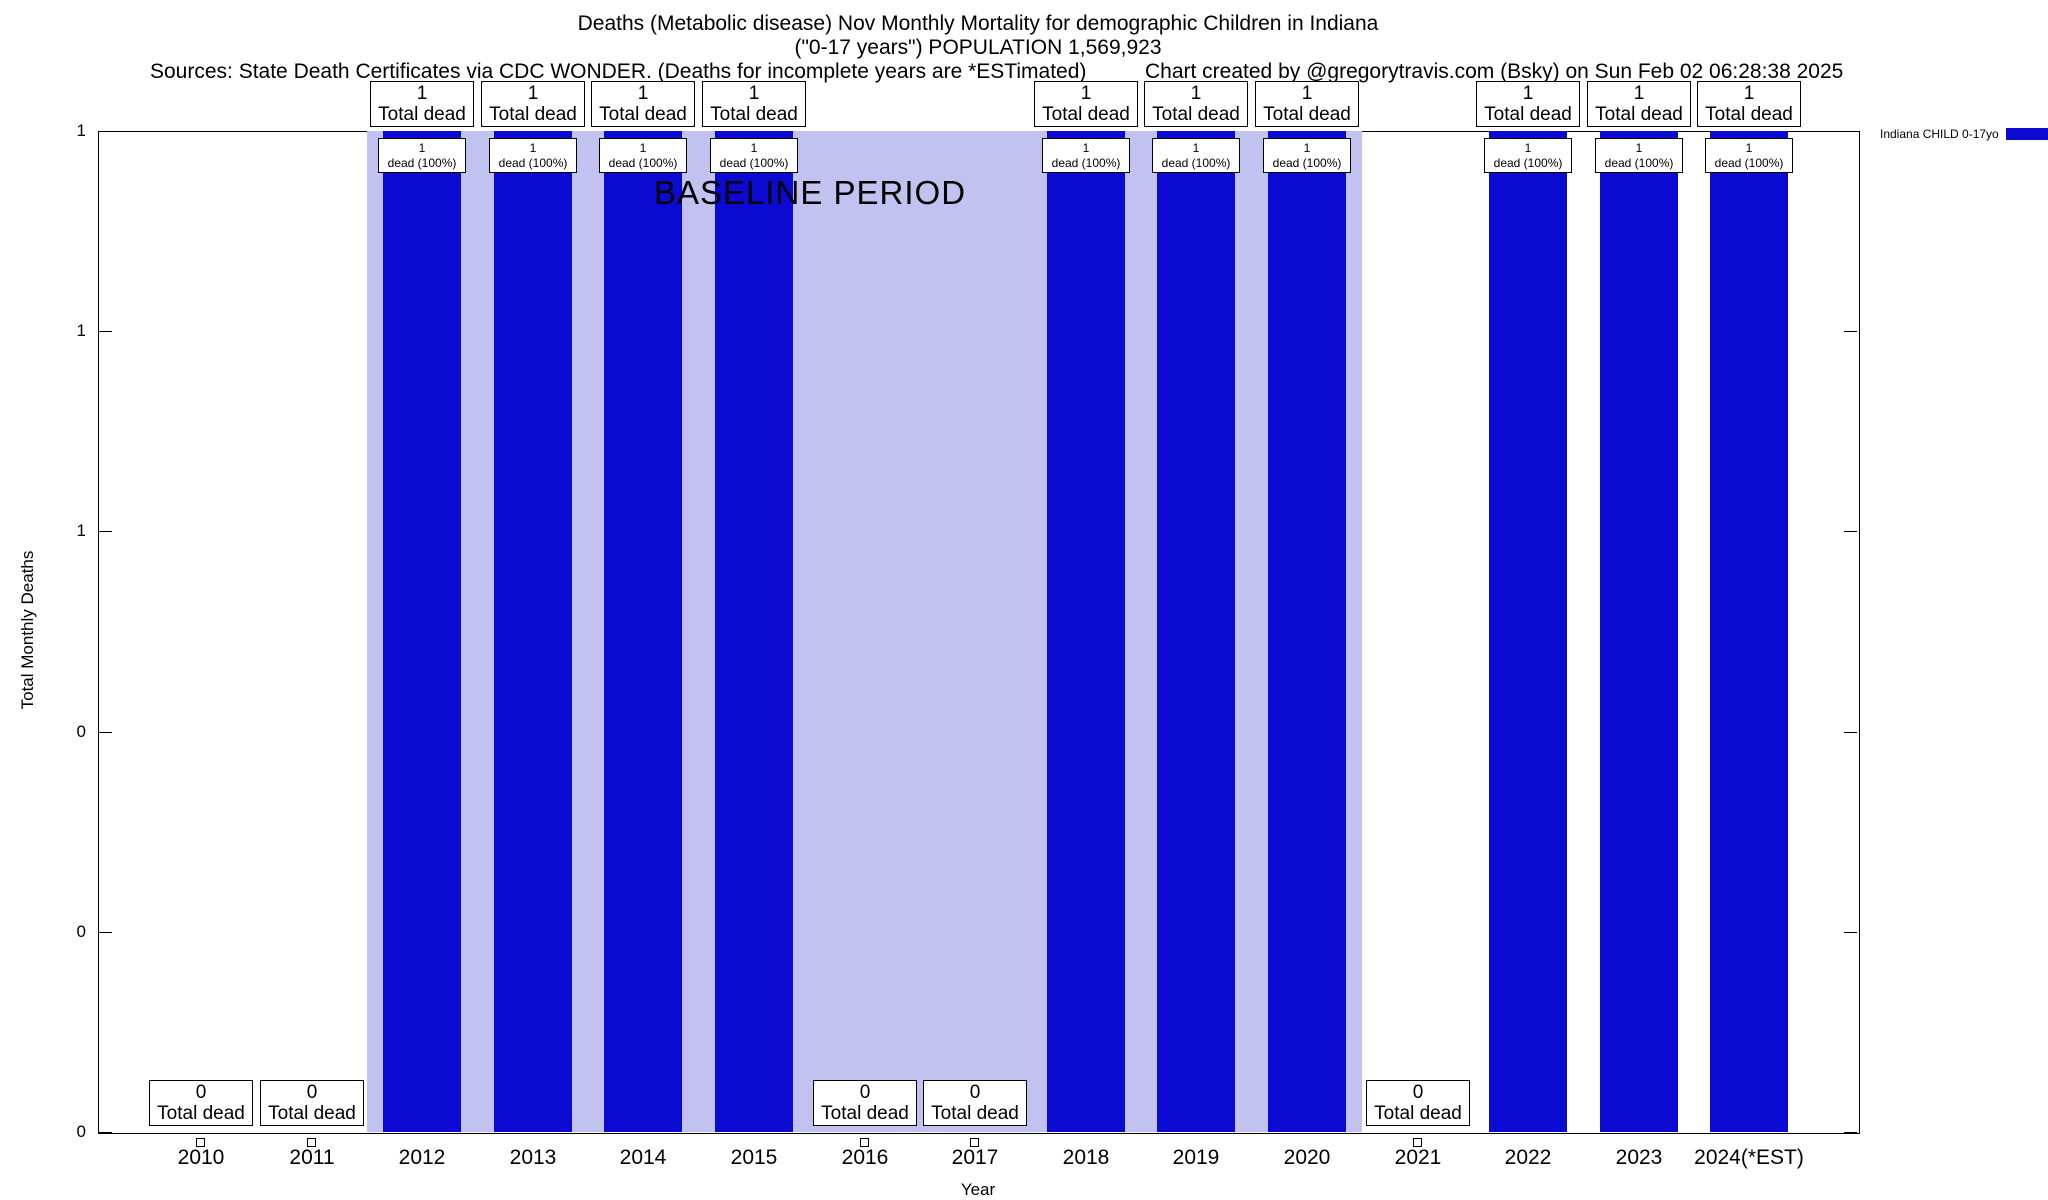  I want to click on x-tick-label-2019: 2019, so click(1196, 1157).